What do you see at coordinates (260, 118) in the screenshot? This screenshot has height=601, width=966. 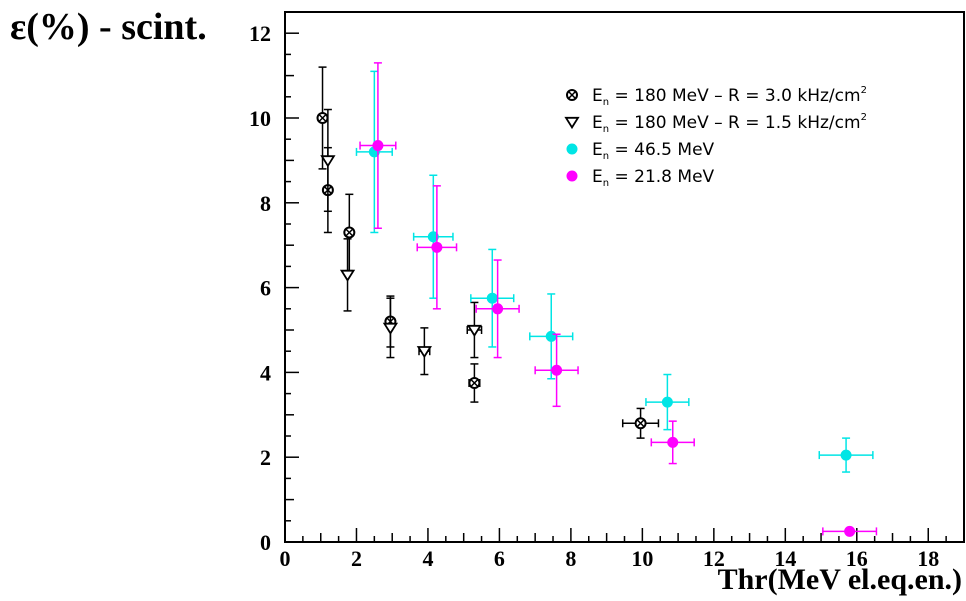 I see `y-tick-label: 10` at bounding box center [260, 118].